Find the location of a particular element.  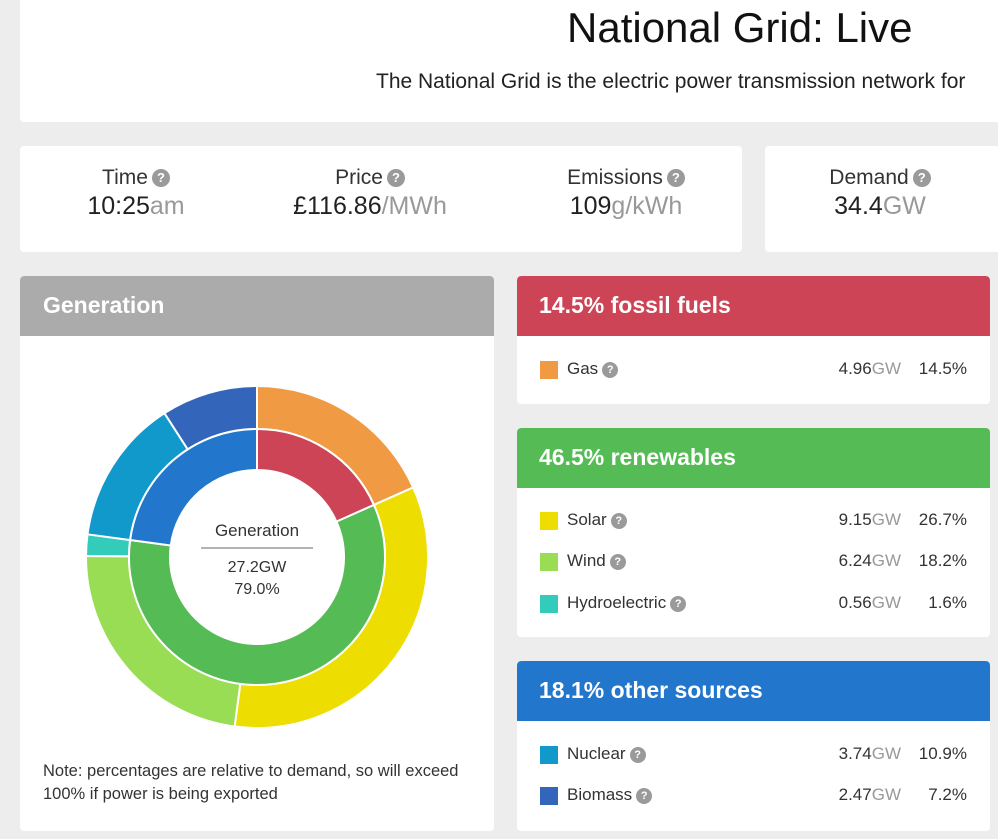

inner-slice-renewables is located at coordinates (257, 594).